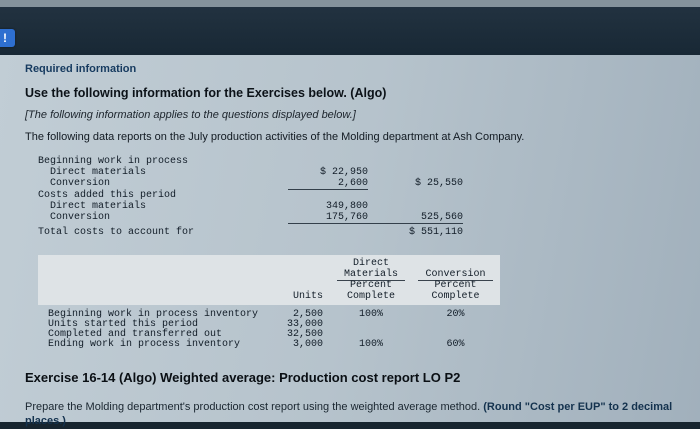  I want to click on cell-amount-2: 525,560, so click(415, 218).